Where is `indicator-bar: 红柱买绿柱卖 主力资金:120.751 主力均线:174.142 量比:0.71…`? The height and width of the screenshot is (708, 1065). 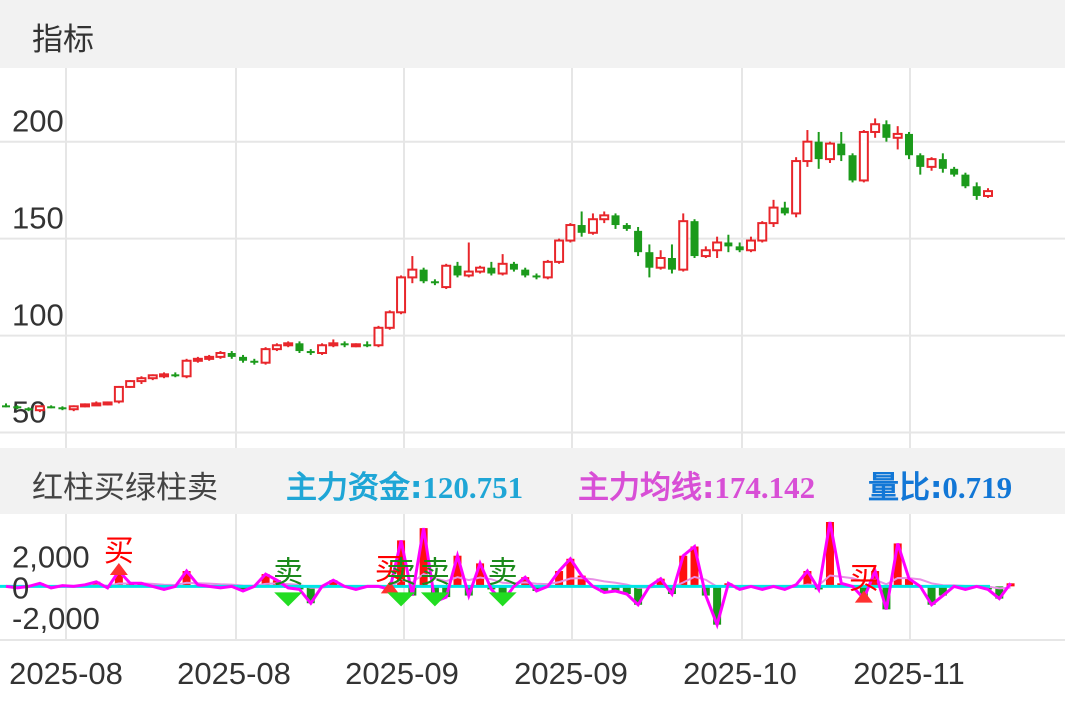
indicator-bar: 红柱买绿柱卖 主力资金:120.751 主力均线:174.142 量比:0.71… is located at coordinates (532, 481).